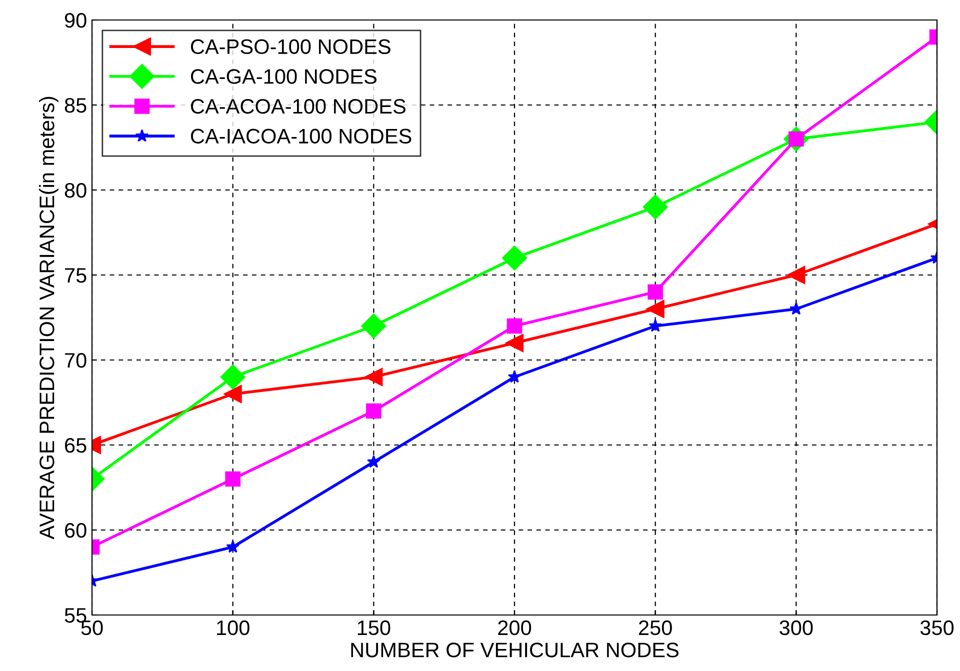 Image resolution: width=960 pixels, height=671 pixels. What do you see at coordinates (290, 46) in the screenshot?
I see `legend-label: CA-PSO-100 NODES` at bounding box center [290, 46].